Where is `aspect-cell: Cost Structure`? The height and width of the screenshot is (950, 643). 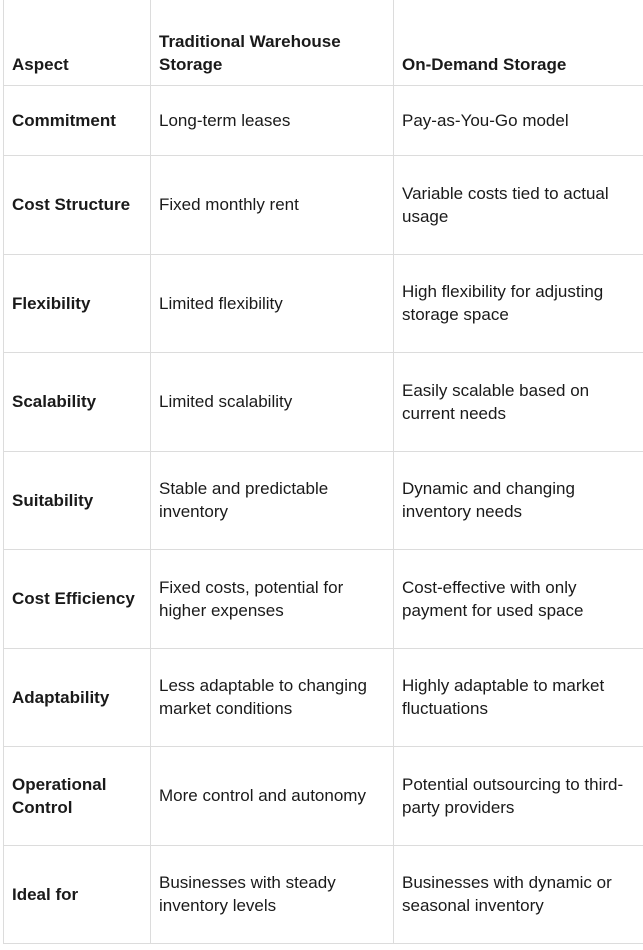 aspect-cell: Cost Structure is located at coordinates (77, 205).